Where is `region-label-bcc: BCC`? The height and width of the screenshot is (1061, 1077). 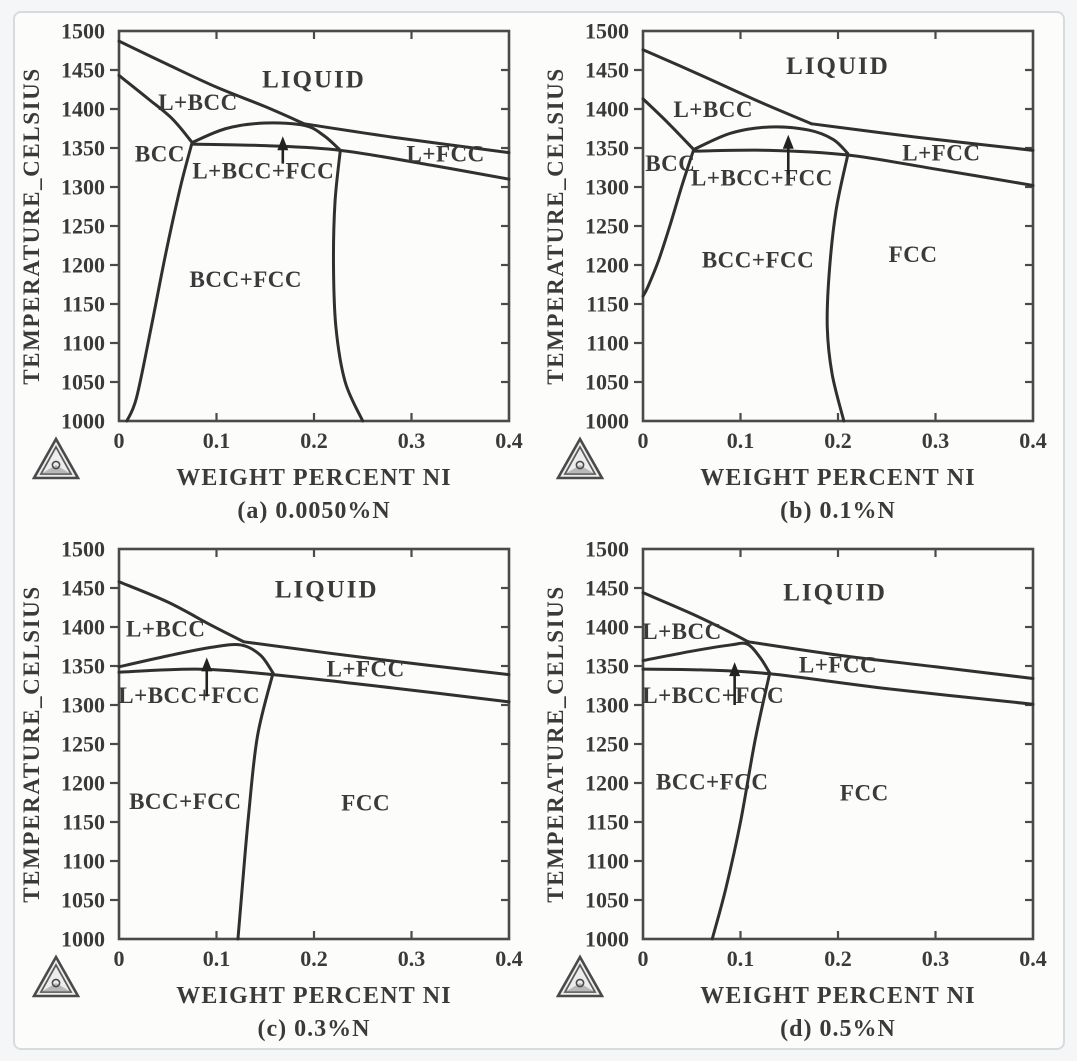 region-label-bcc: BCC is located at coordinates (670, 163).